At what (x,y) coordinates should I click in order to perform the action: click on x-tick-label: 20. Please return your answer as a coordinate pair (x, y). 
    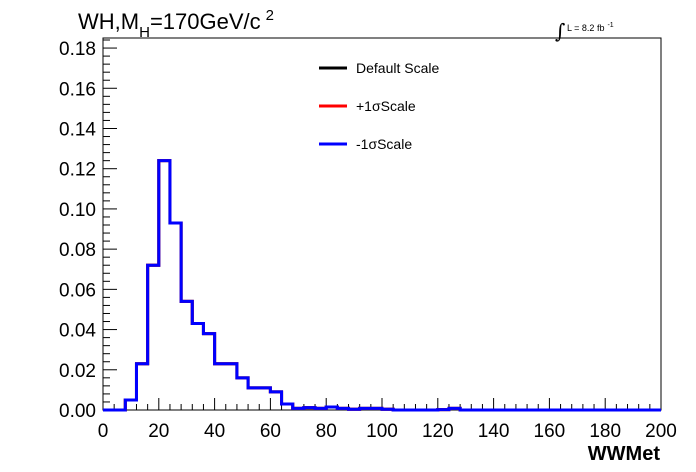
    Looking at the image, I should click on (158, 431).